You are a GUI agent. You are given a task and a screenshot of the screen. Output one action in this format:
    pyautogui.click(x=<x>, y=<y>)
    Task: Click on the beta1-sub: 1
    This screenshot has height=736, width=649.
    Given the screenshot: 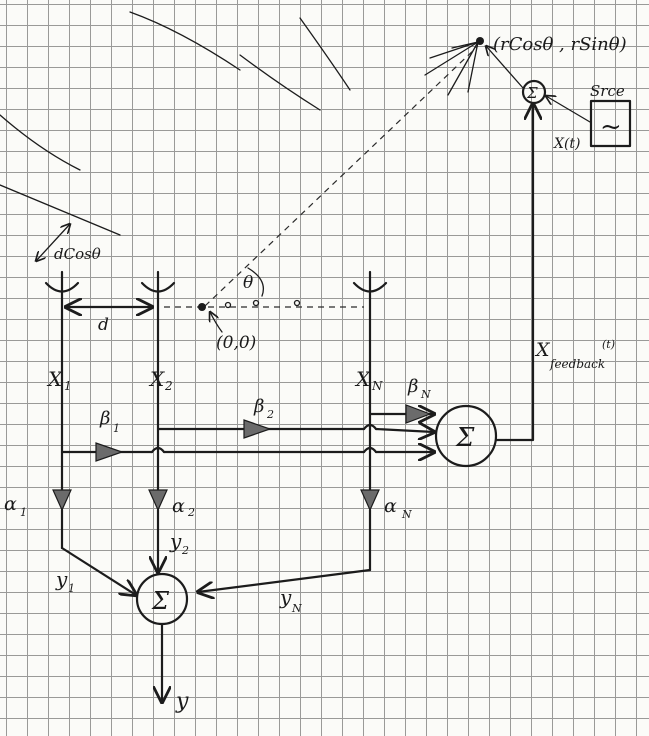 What is the action you would take?
    pyautogui.click(x=116, y=428)
    